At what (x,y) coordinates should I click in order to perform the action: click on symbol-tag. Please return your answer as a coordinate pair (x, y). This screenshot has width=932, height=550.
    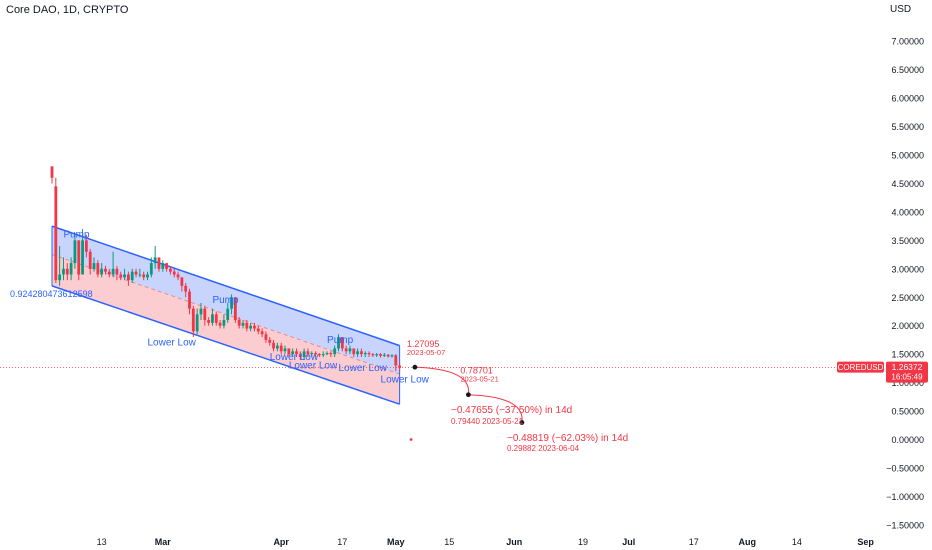
    Looking at the image, I should click on (860, 367).